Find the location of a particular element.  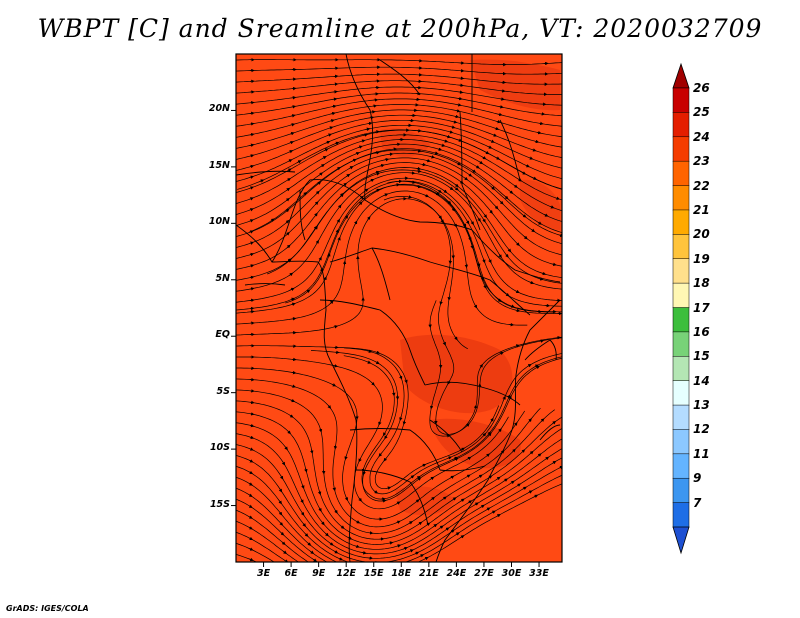

credit-text: GrADS: IGES/COLA is located at coordinates (47, 608).